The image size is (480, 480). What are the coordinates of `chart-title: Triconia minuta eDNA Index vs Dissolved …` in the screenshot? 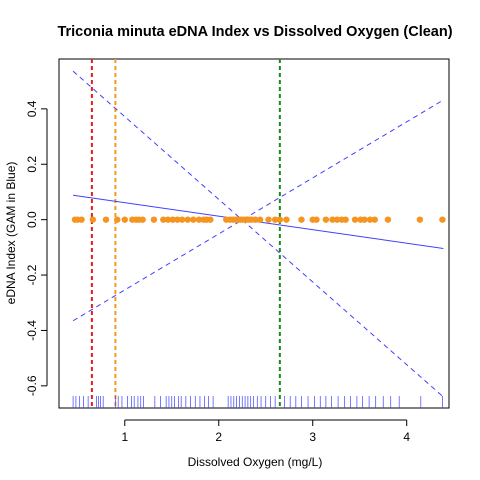 It's located at (254, 32).